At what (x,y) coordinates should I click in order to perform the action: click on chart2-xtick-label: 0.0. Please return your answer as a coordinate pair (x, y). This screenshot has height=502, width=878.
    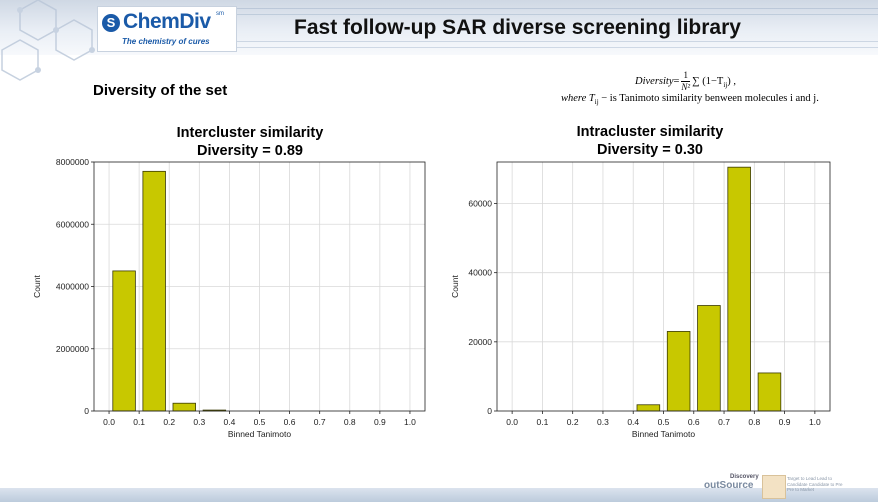
    Looking at the image, I should click on (512, 422).